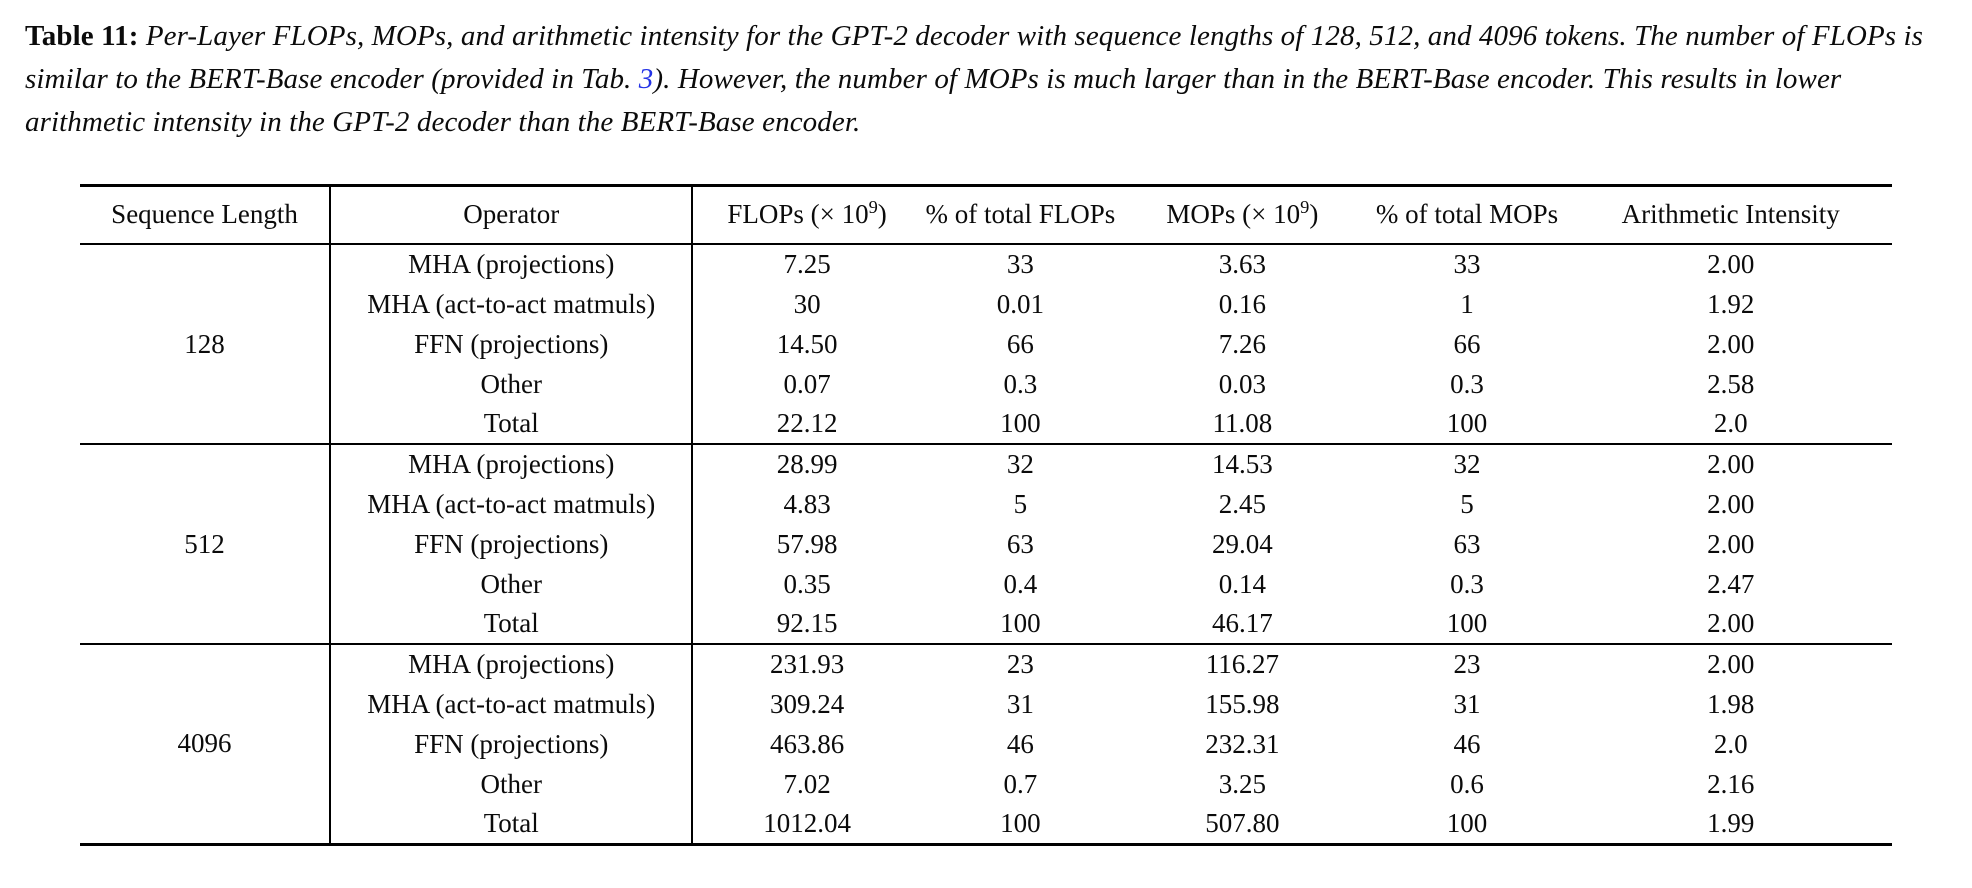  What do you see at coordinates (1730, 215) in the screenshot?
I see `column-header-arithmetic-intensity: Arithmetic Intensity` at bounding box center [1730, 215].